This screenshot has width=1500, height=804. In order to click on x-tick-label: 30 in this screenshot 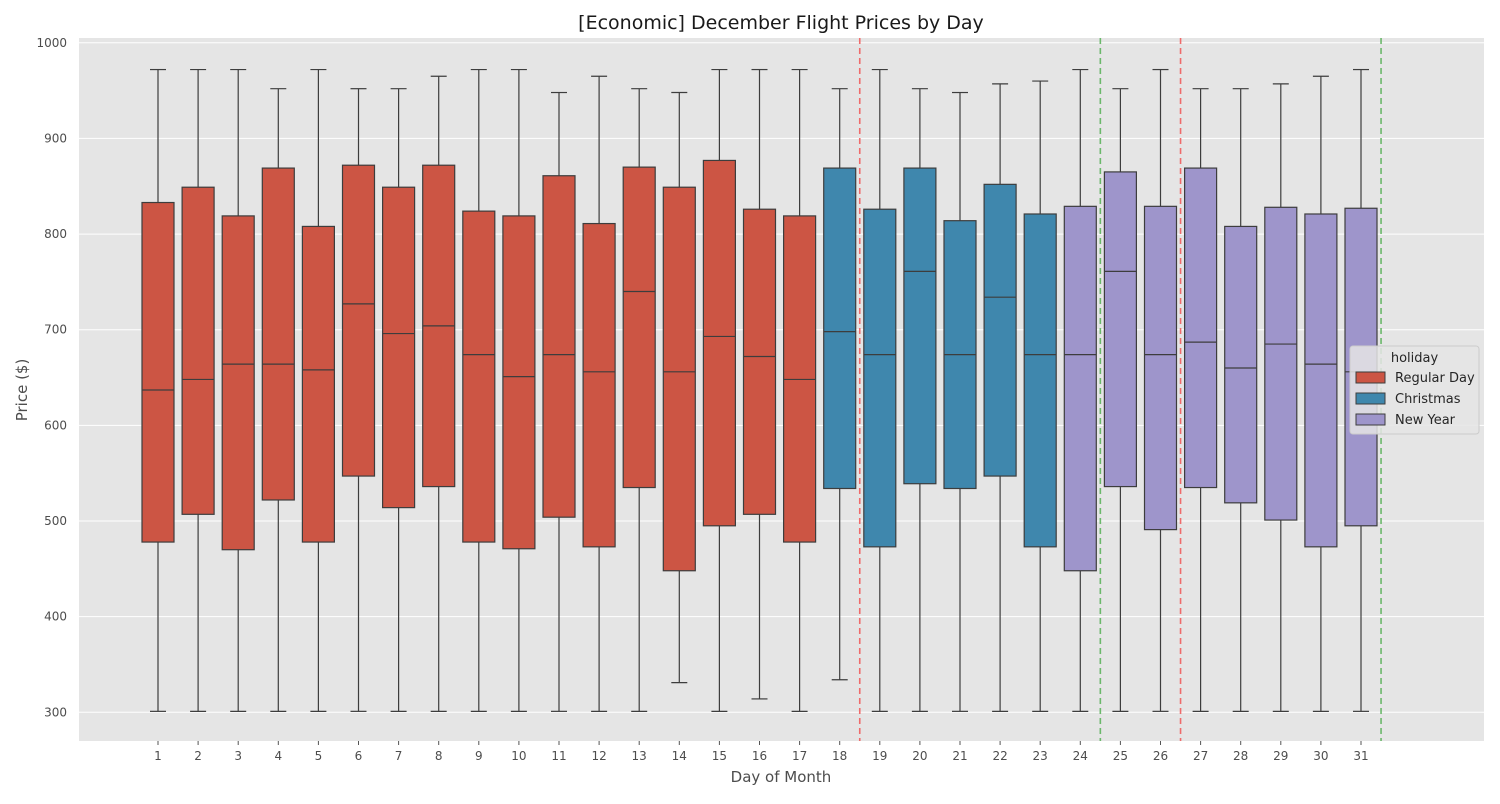, I will do `click(1320, 756)`.